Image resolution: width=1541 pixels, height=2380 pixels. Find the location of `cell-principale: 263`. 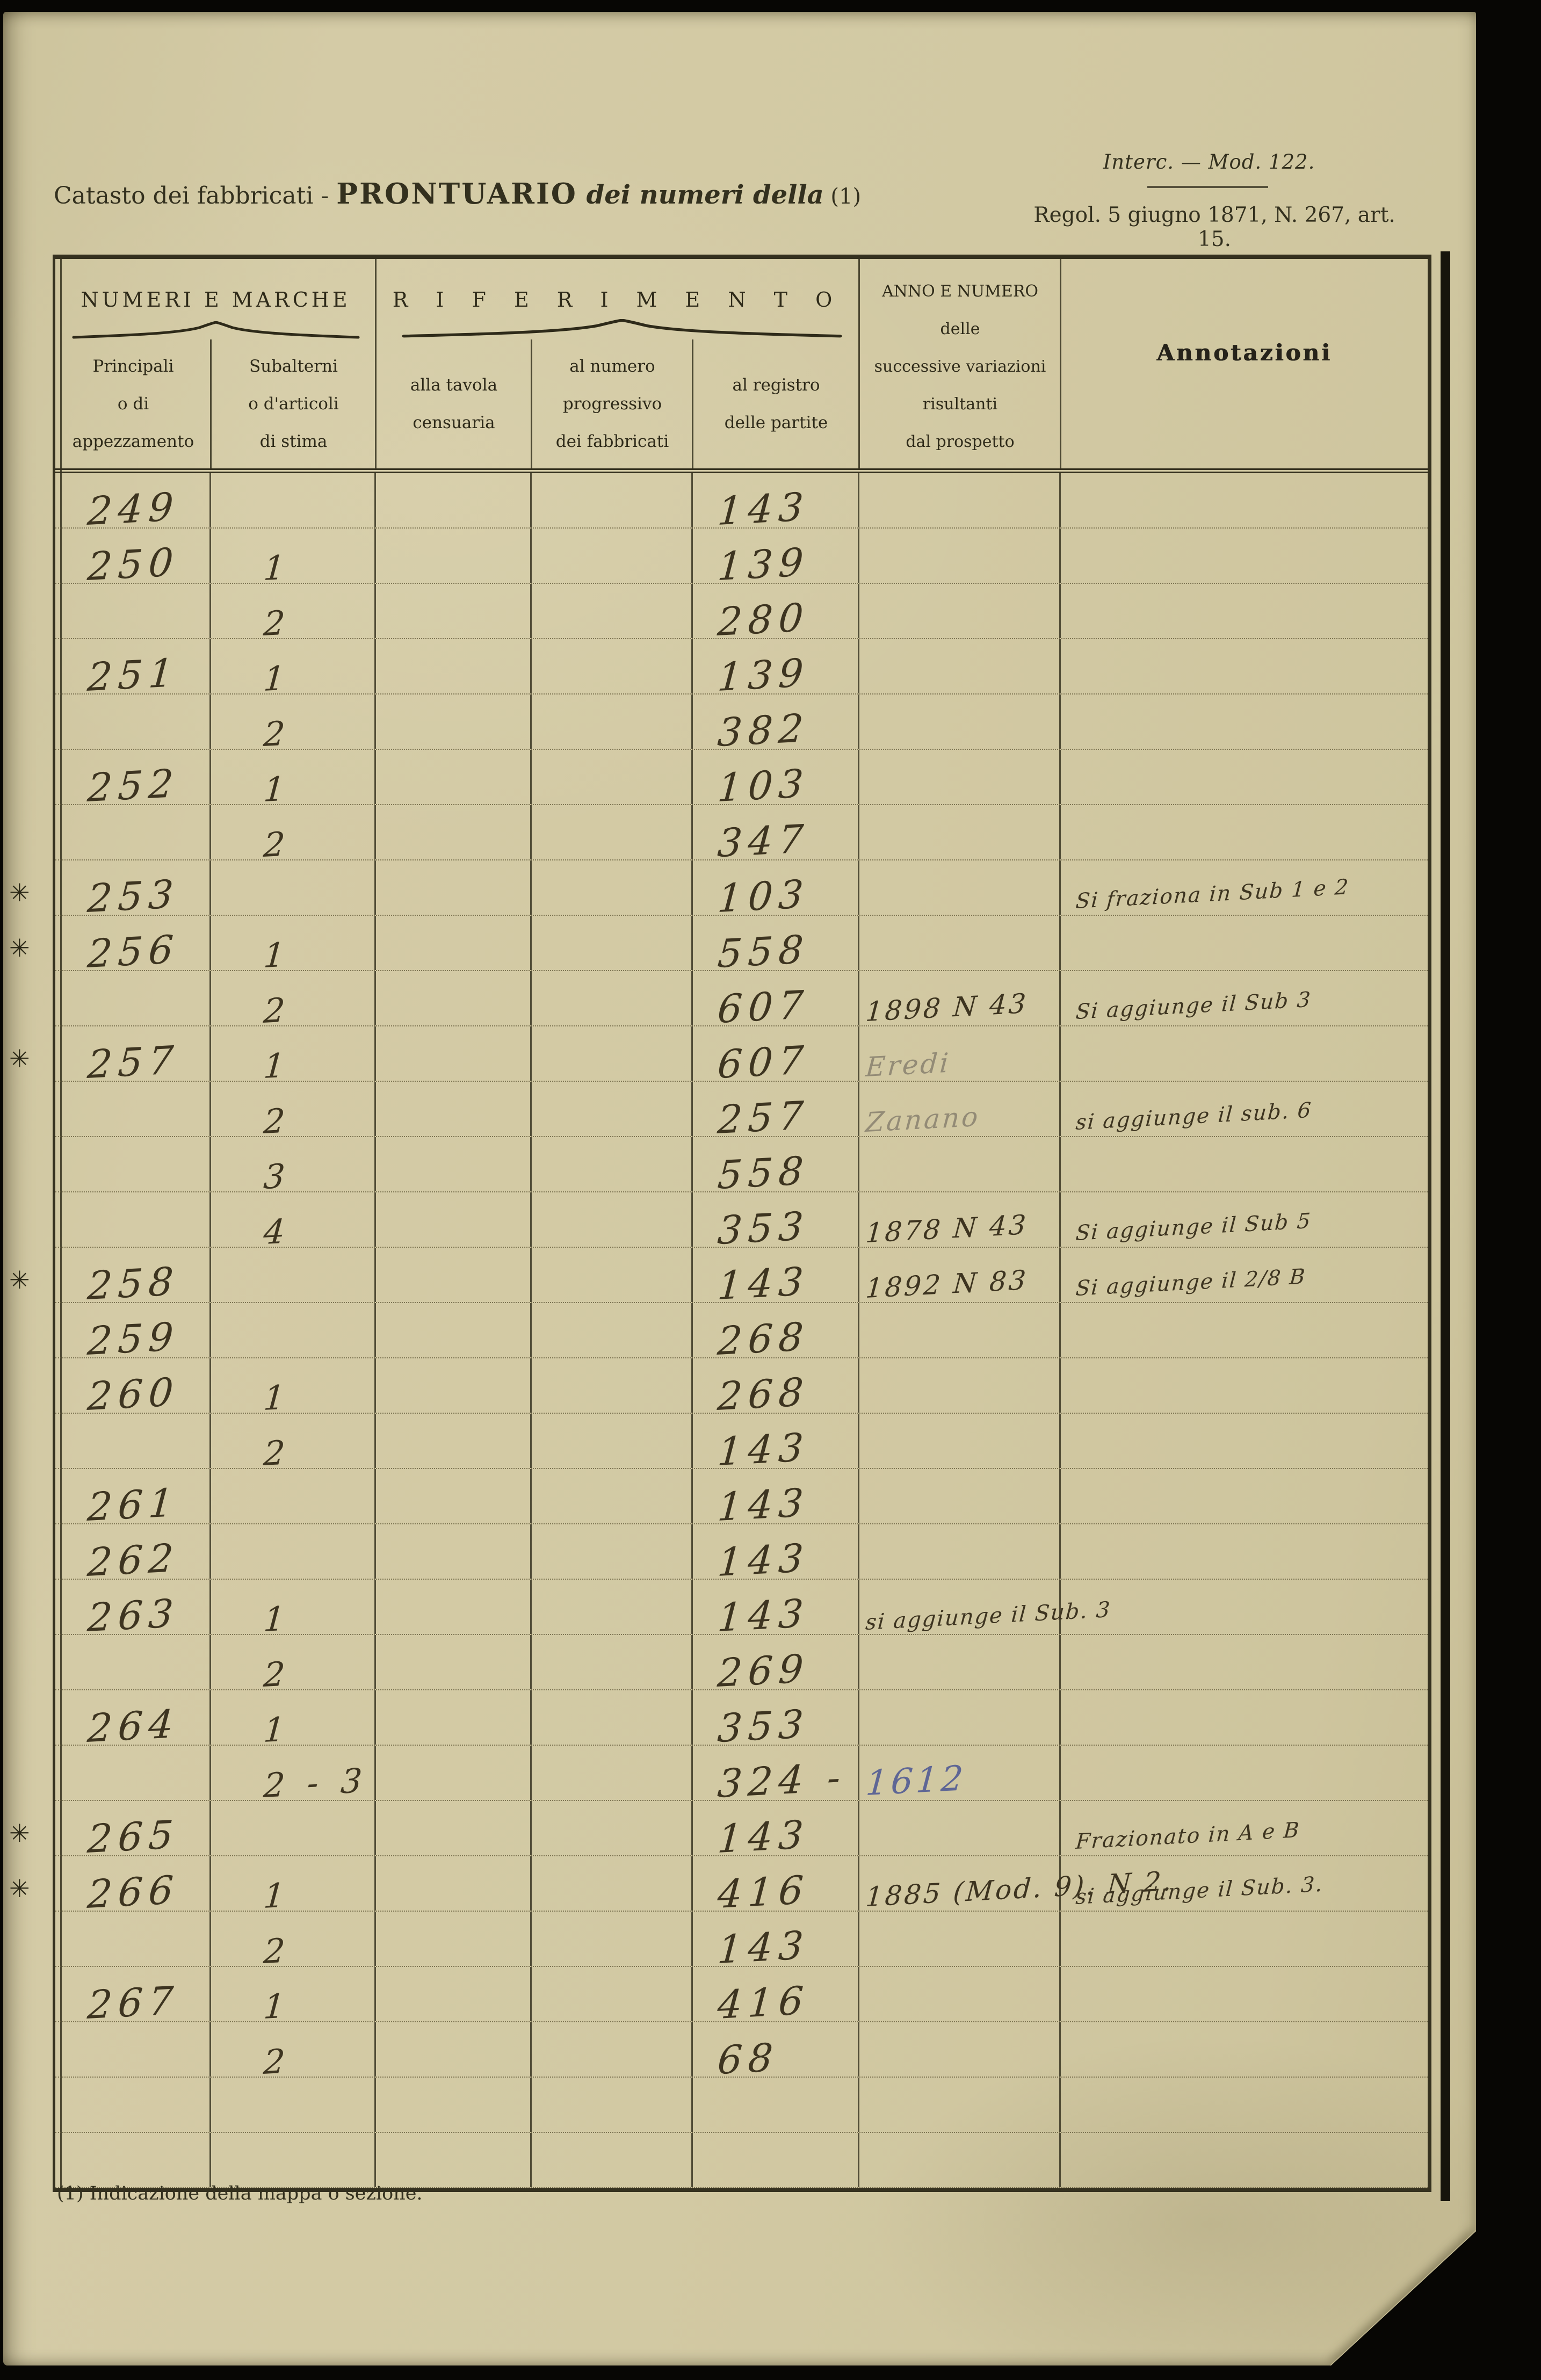

cell-principale: 263 is located at coordinates (133, 1607).